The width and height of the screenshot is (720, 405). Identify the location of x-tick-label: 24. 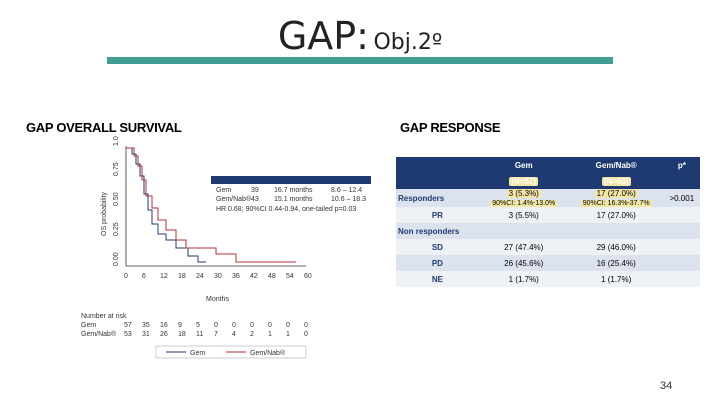
(200, 276).